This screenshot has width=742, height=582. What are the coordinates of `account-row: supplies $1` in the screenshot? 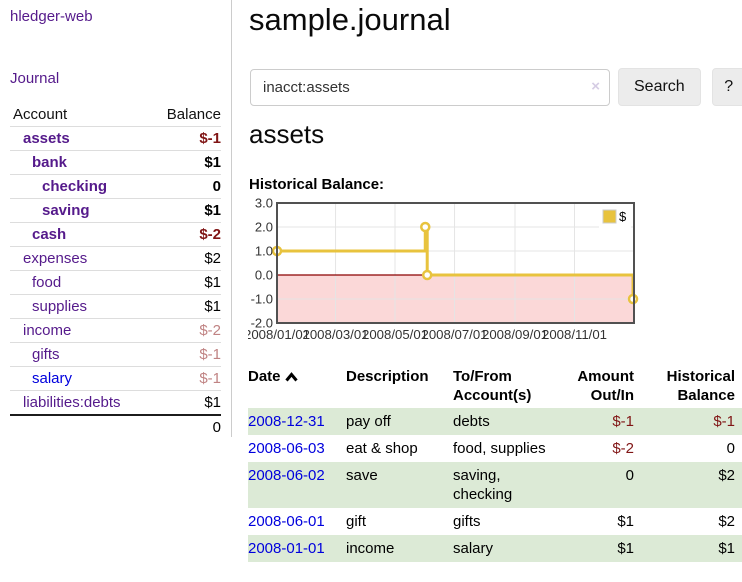 It's located at (115, 306).